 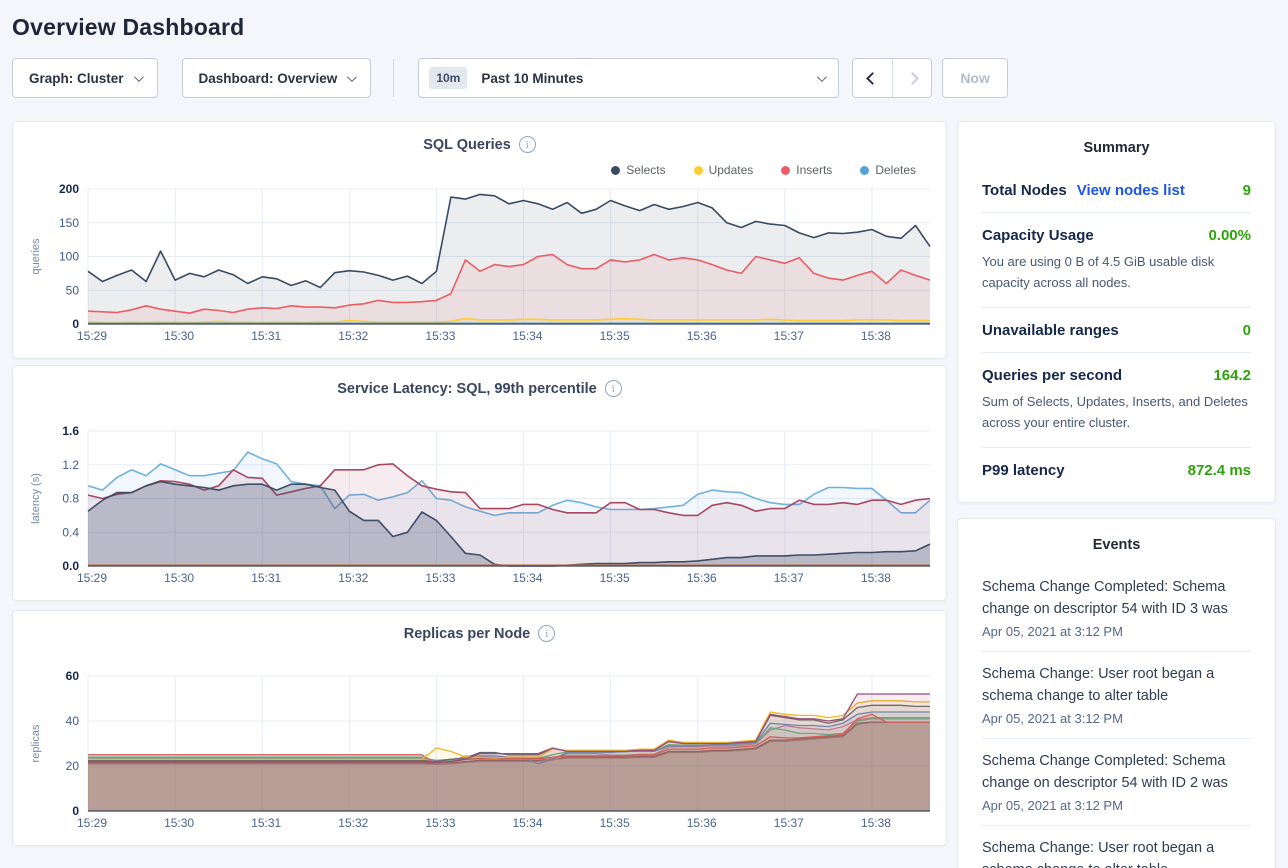 What do you see at coordinates (1024, 190) in the screenshot?
I see `total-nodes-label: Total Nodes` at bounding box center [1024, 190].